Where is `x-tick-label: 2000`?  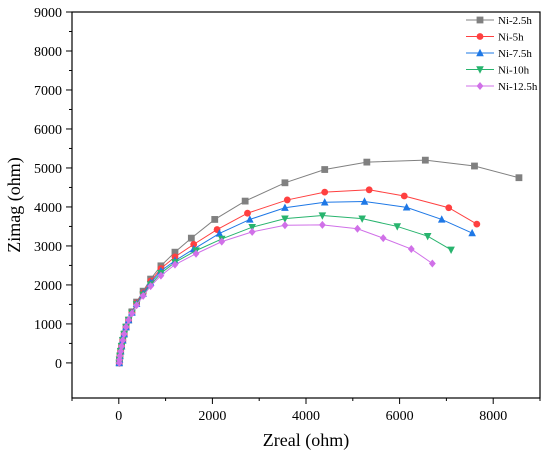
x-tick-label: 2000 is located at coordinates (212, 416).